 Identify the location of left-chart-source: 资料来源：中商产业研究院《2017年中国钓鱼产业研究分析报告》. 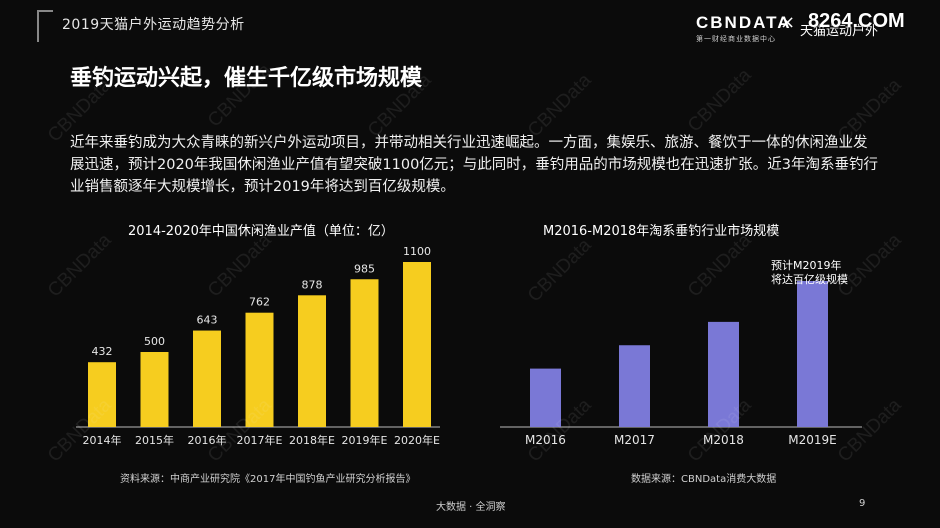
(268, 479).